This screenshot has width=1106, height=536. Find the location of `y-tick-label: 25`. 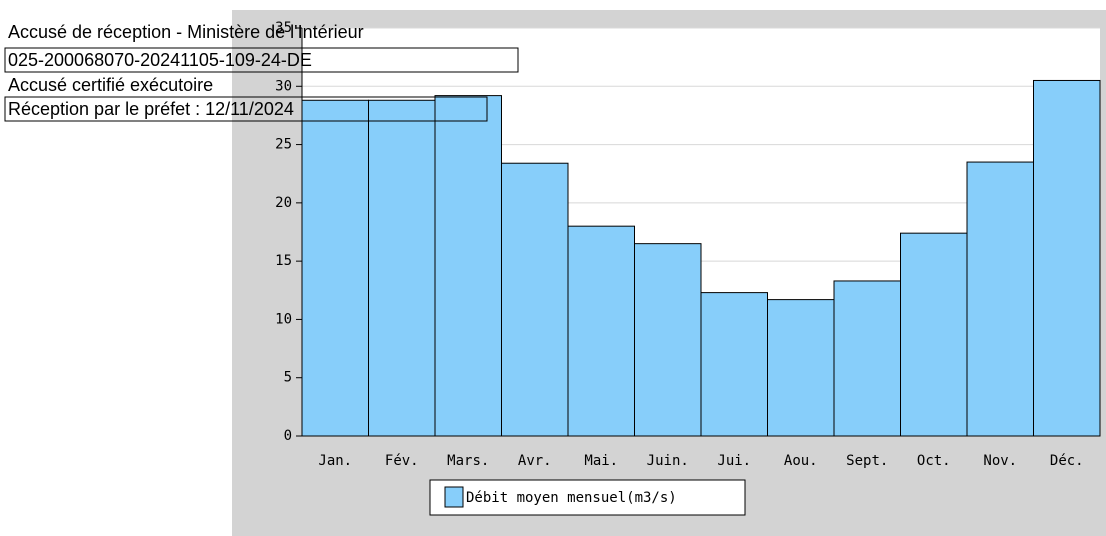

y-tick-label: 25 is located at coordinates (283, 145).